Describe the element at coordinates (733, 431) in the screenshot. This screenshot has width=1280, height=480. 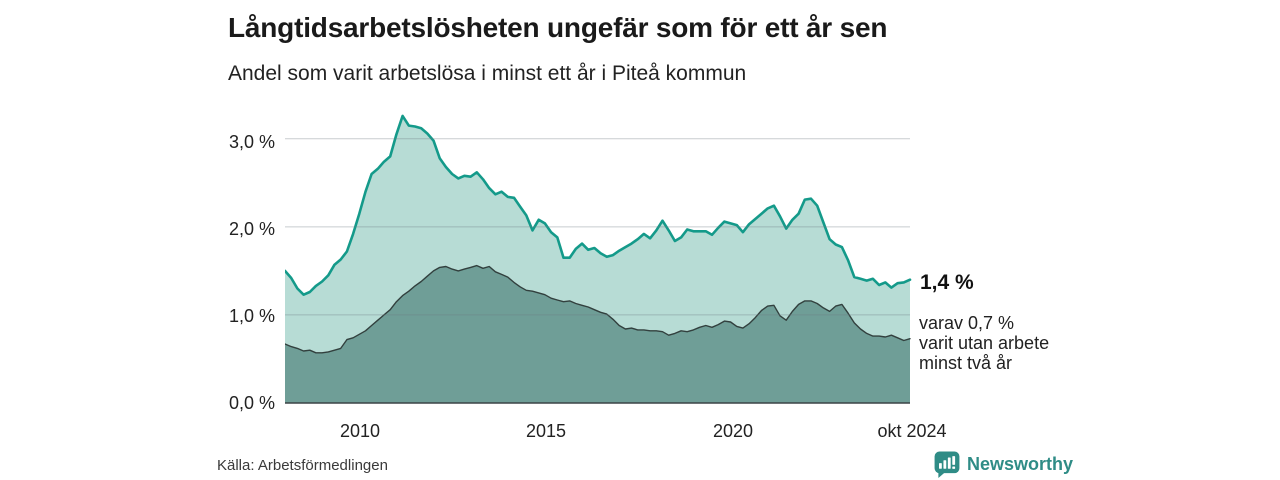
I see `x-tick-2020: 2020` at that location.